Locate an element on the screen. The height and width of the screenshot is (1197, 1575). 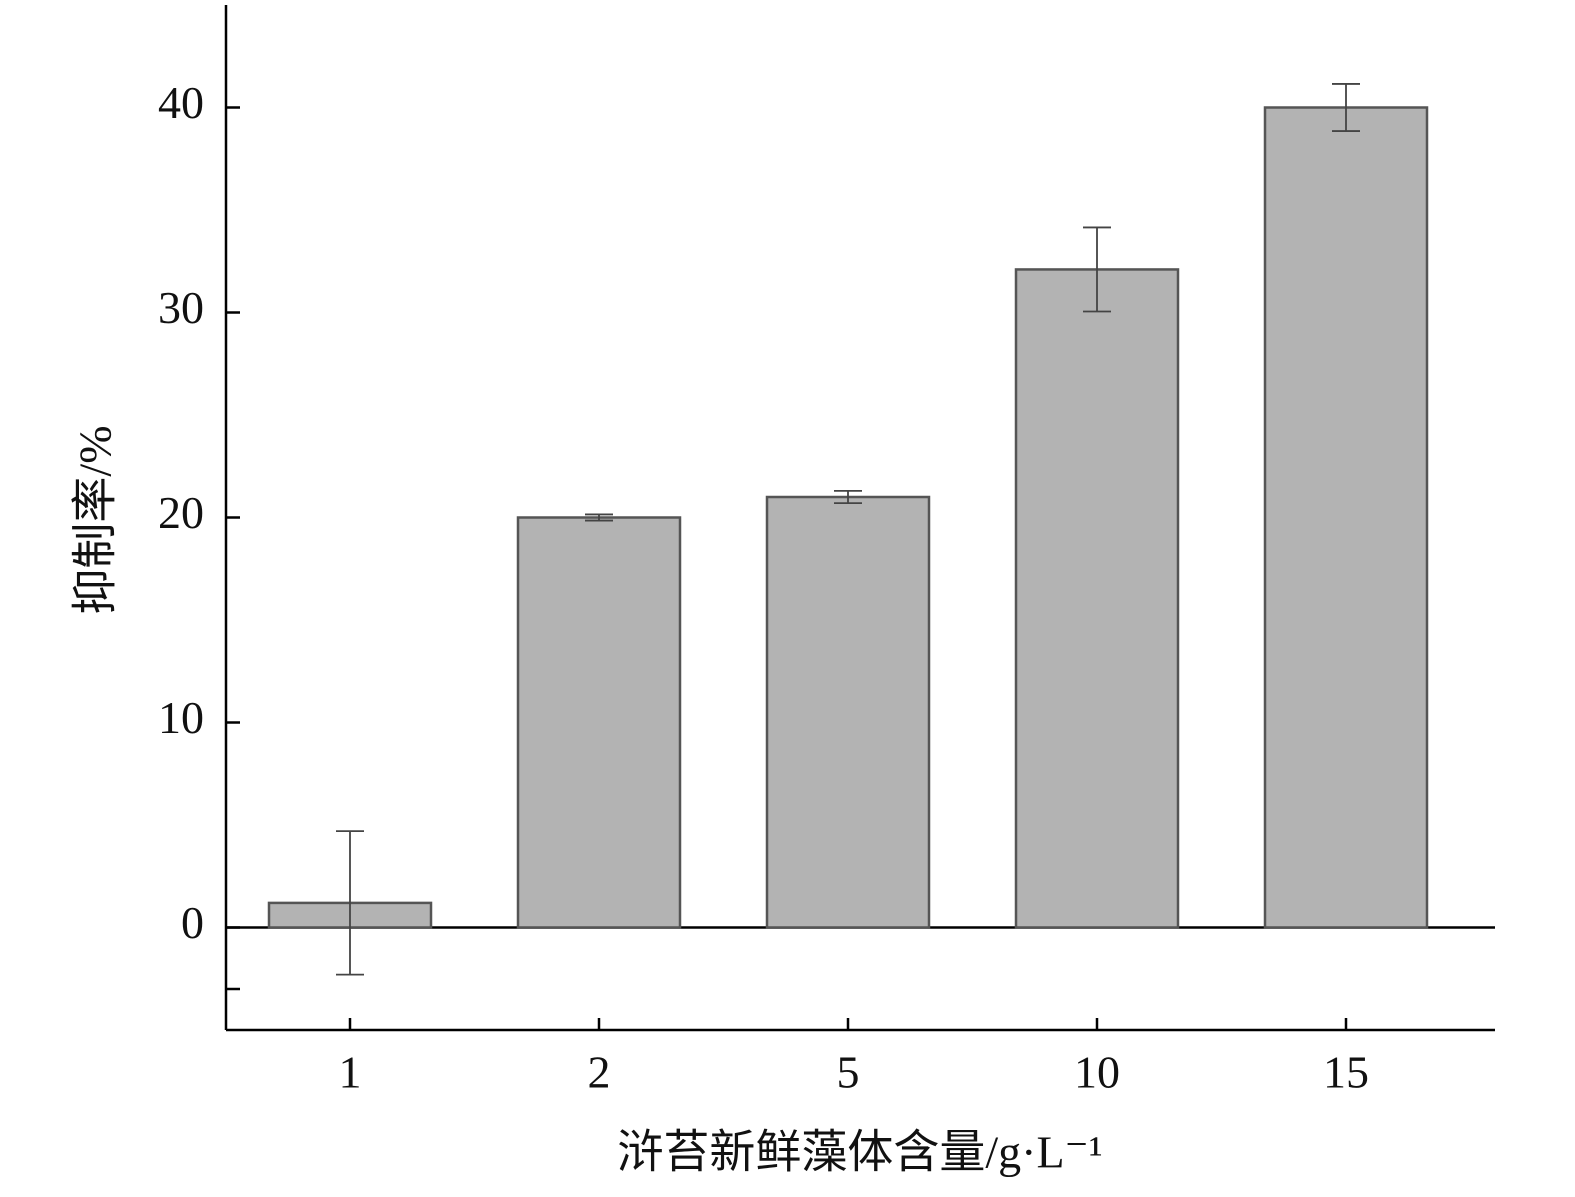
x-tick-label: 2 is located at coordinates (599, 1072).